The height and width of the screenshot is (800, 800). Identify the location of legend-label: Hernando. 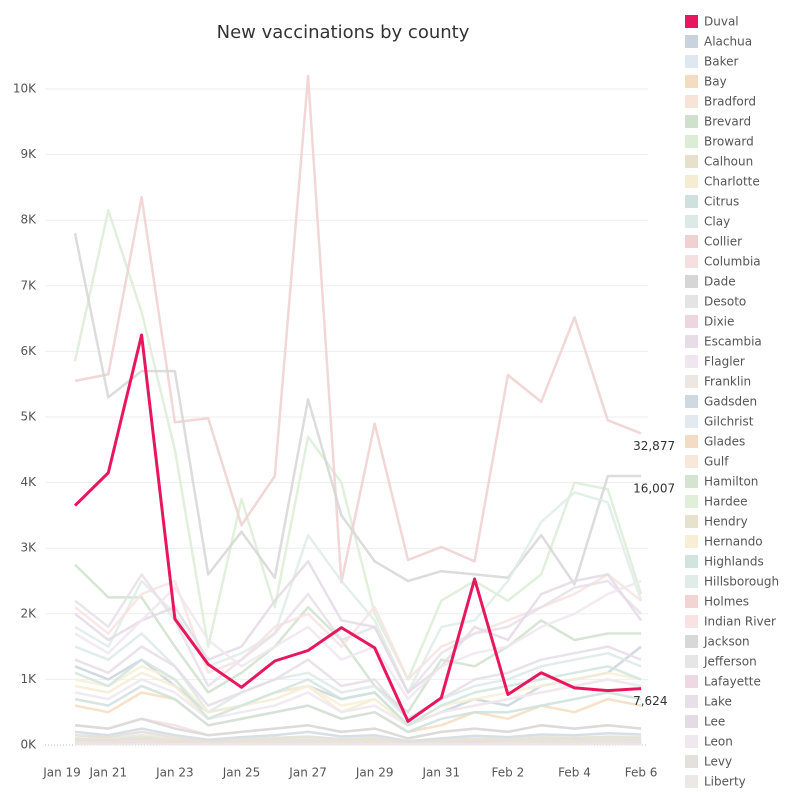
(733, 542).